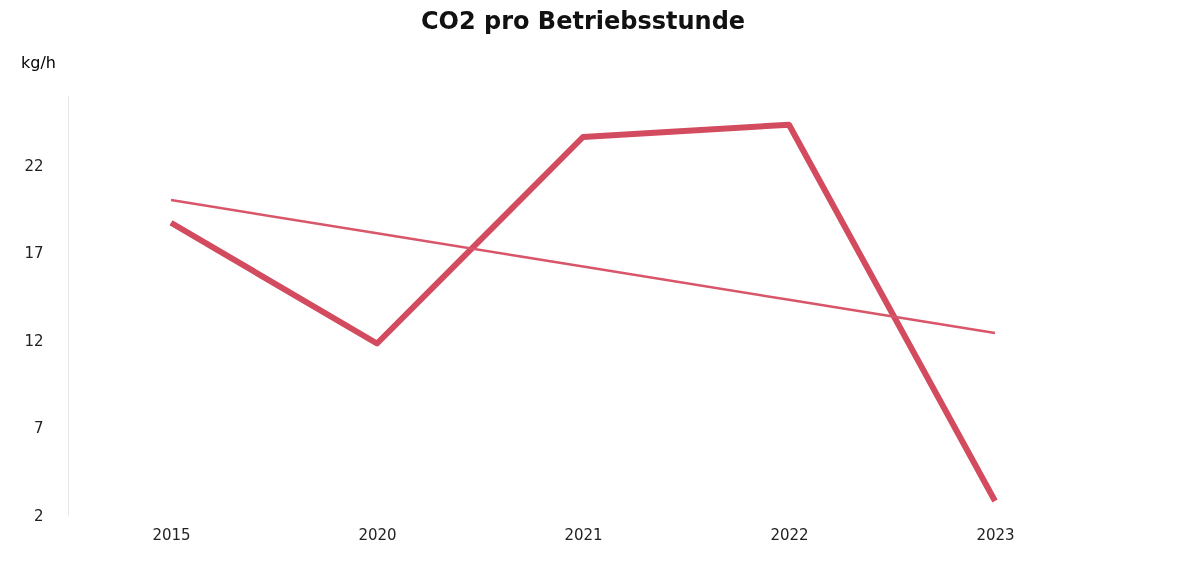 This screenshot has width=1184, height=582. Describe the element at coordinates (34, 340) in the screenshot. I see `y-tick-label: 12` at that location.